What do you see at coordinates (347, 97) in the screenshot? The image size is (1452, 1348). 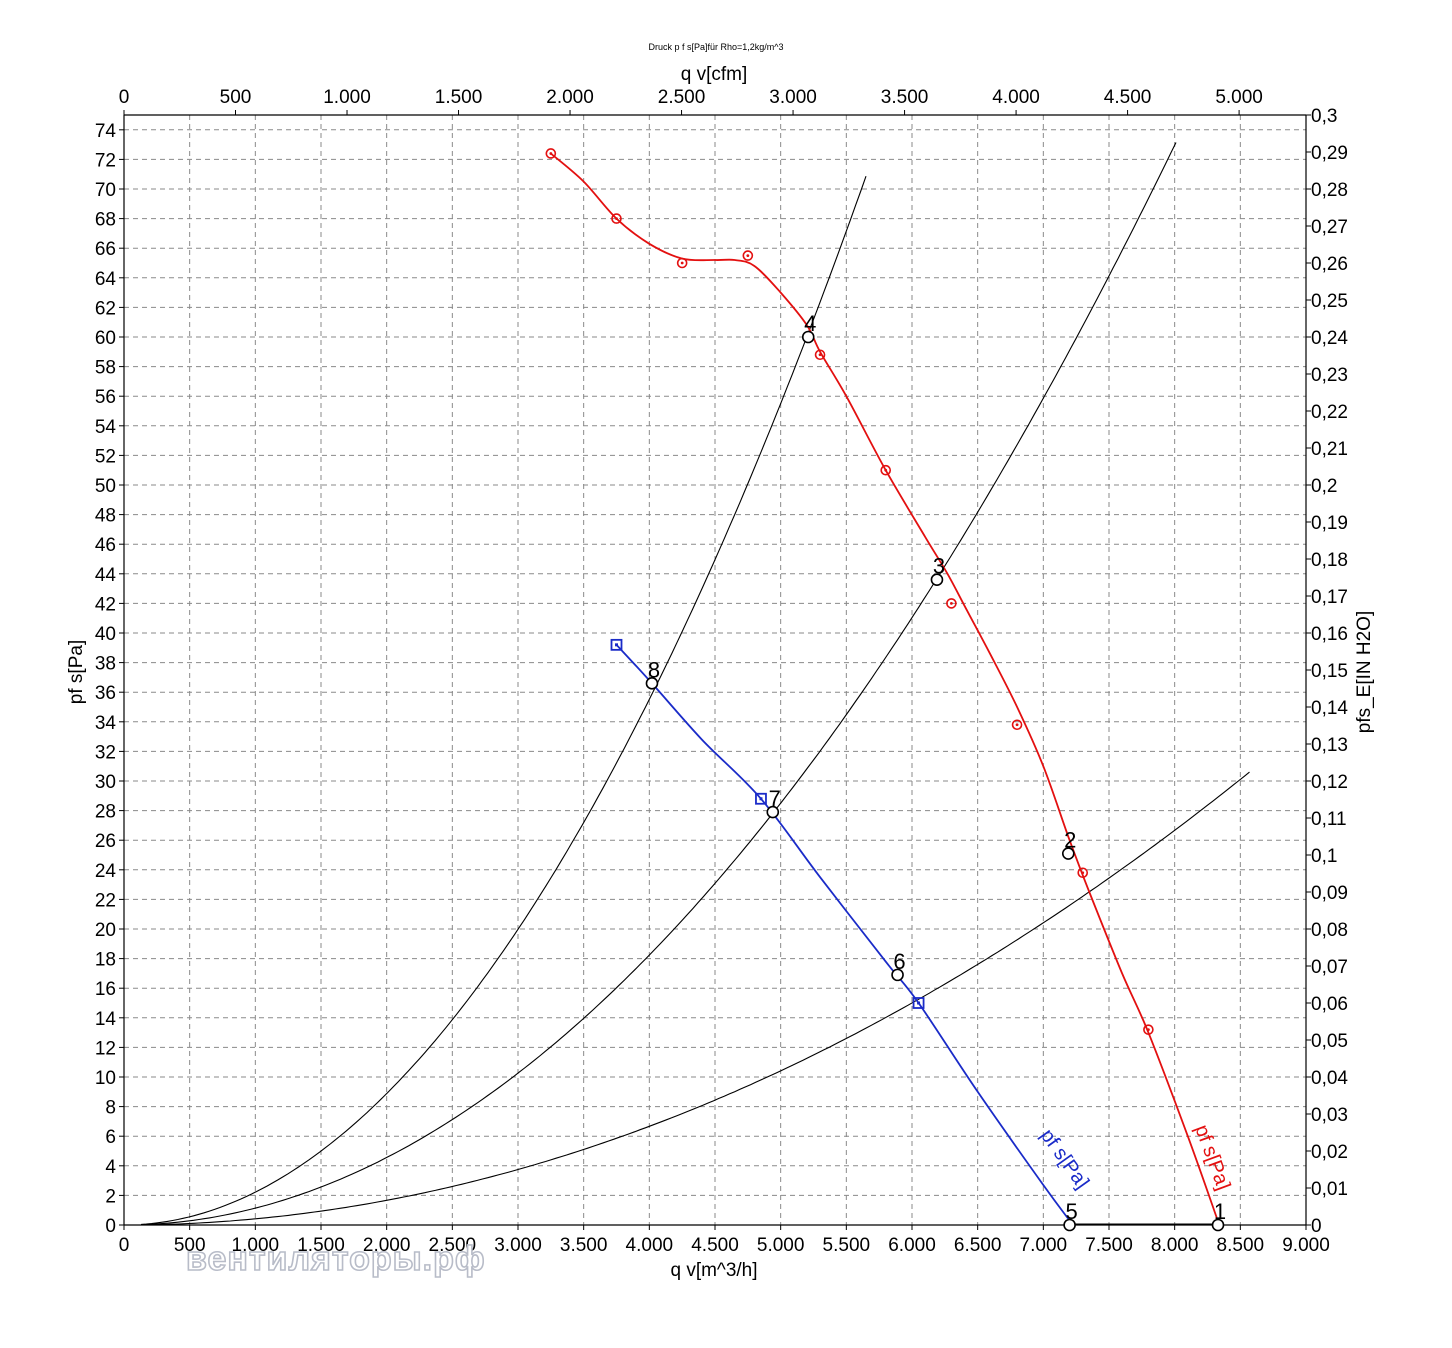 I see `x2-tick-label: 1.000` at bounding box center [347, 97].